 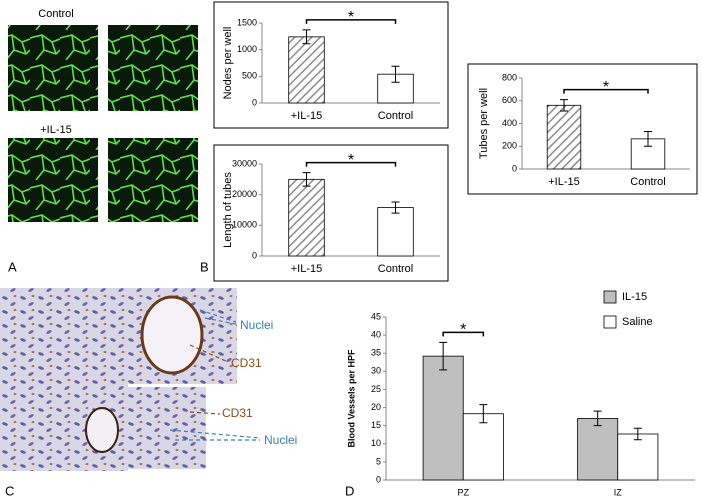 I want to click on y-tick-label: 10, so click(x=376, y=443).